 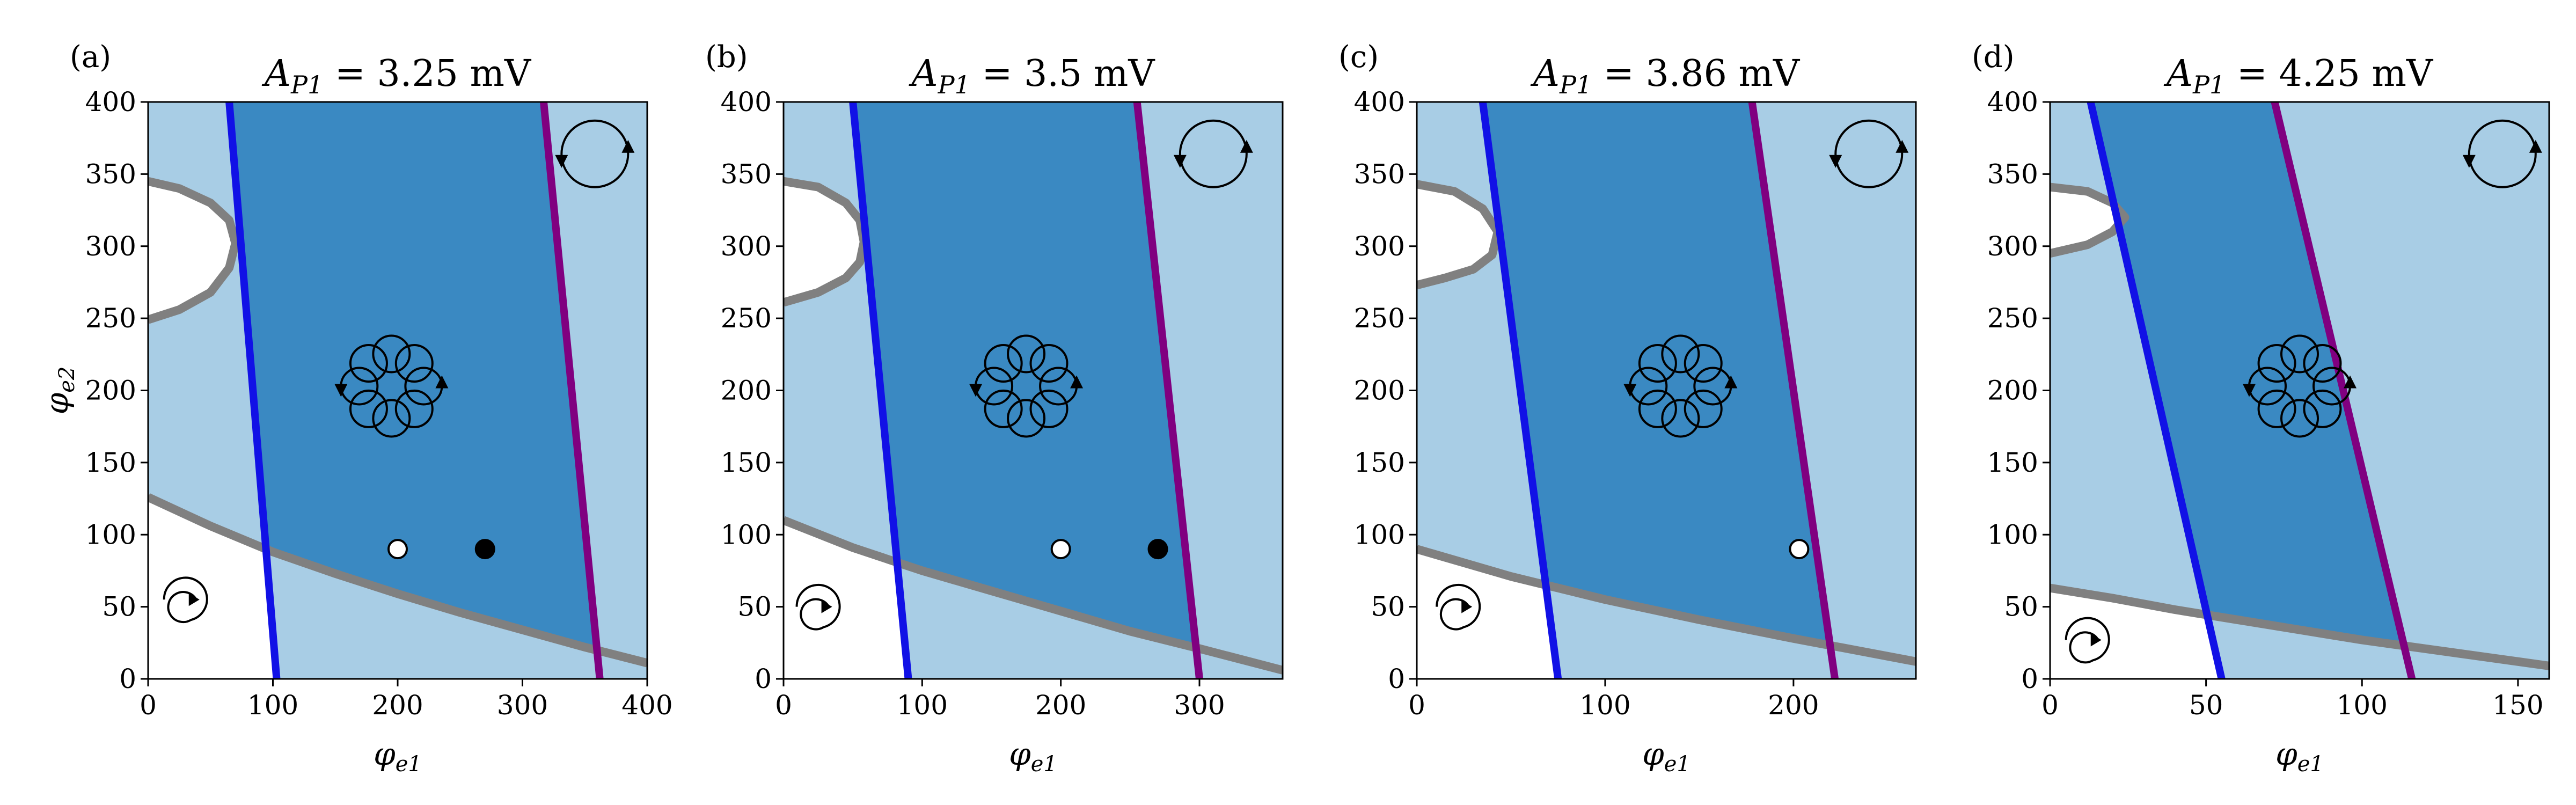 What do you see at coordinates (1077, 382) in the screenshot?
I see `flower-arrow-right` at bounding box center [1077, 382].